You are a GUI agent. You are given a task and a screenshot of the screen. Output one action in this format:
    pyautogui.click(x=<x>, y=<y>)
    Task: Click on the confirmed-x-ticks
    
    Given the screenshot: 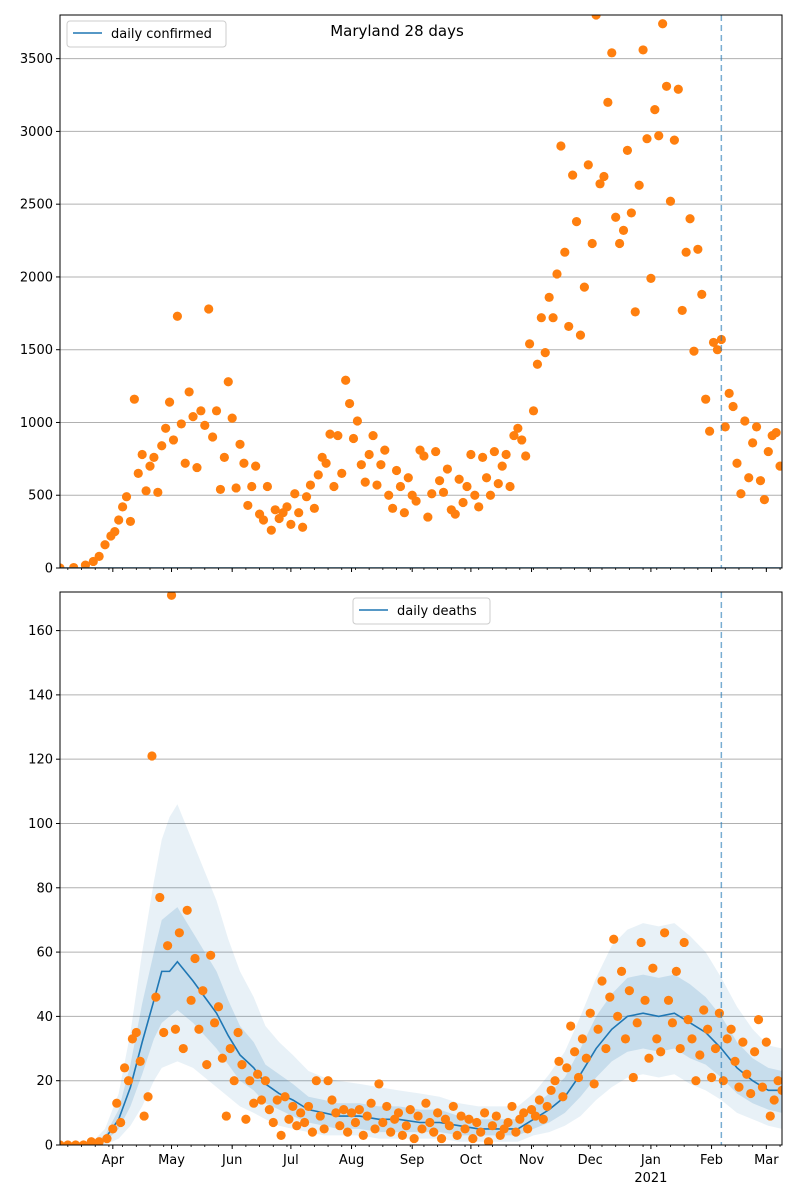 What is the action you would take?
    pyautogui.click(x=424, y=570)
    